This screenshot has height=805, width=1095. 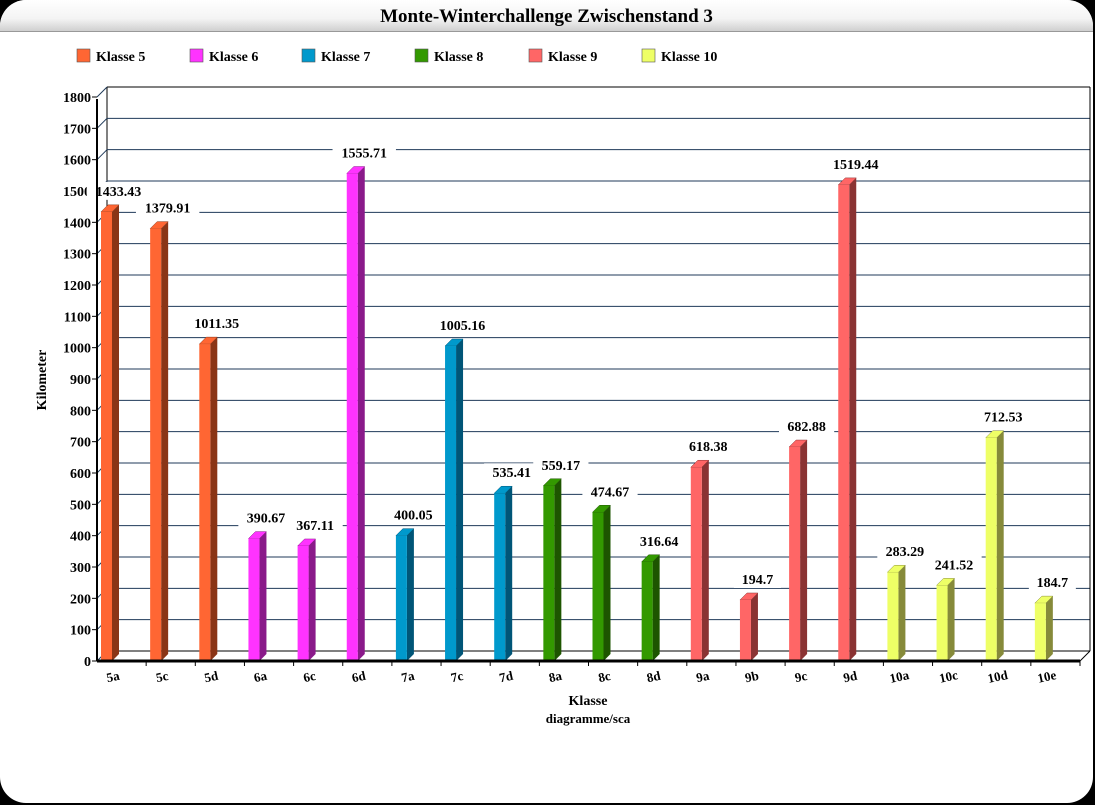 I want to click on data-label: 1379.91, so click(x=168, y=209).